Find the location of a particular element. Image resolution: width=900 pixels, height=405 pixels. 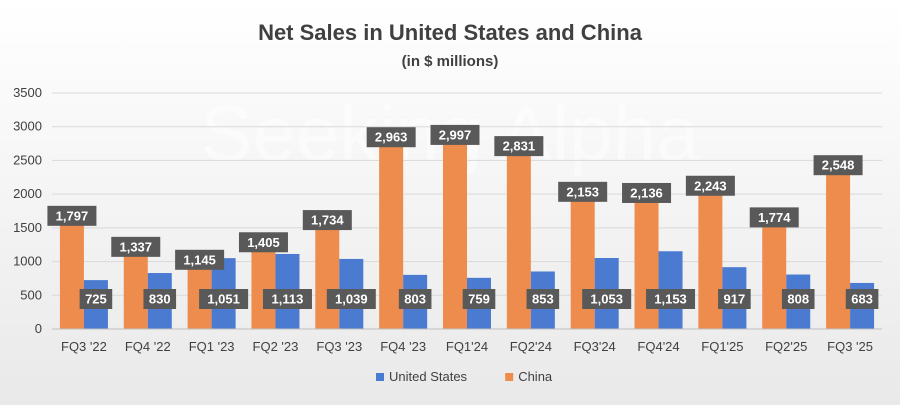

y-tick-label: 1000 is located at coordinates (27, 261).